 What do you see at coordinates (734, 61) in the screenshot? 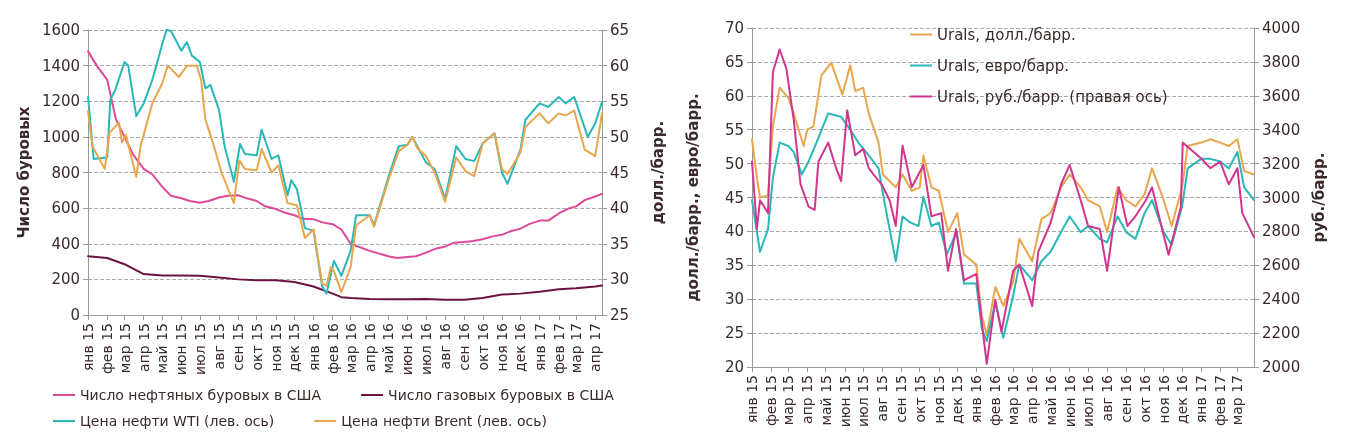
I see `y-tick-label: 65` at bounding box center [734, 61].